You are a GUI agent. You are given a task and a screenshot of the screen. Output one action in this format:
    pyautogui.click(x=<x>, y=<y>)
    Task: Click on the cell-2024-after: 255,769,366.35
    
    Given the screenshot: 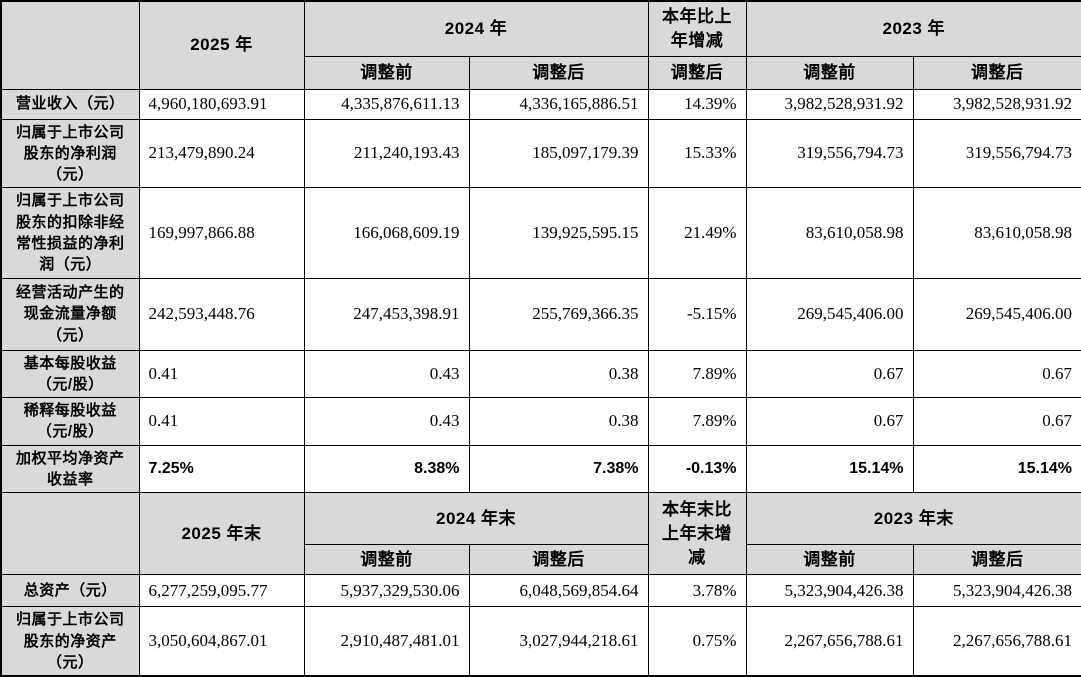 What is the action you would take?
    pyautogui.click(x=558, y=314)
    